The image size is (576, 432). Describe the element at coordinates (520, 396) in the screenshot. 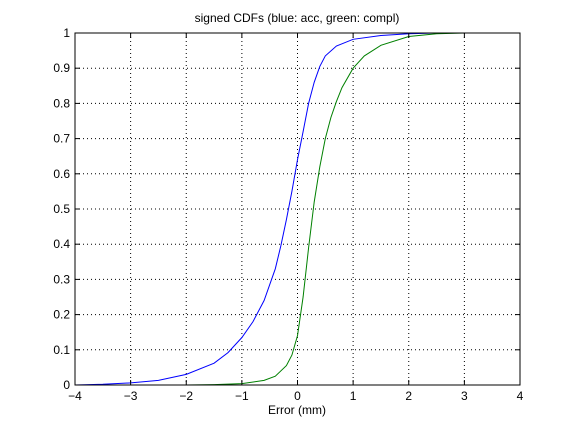

I see `x-tick-label: 4` at that location.